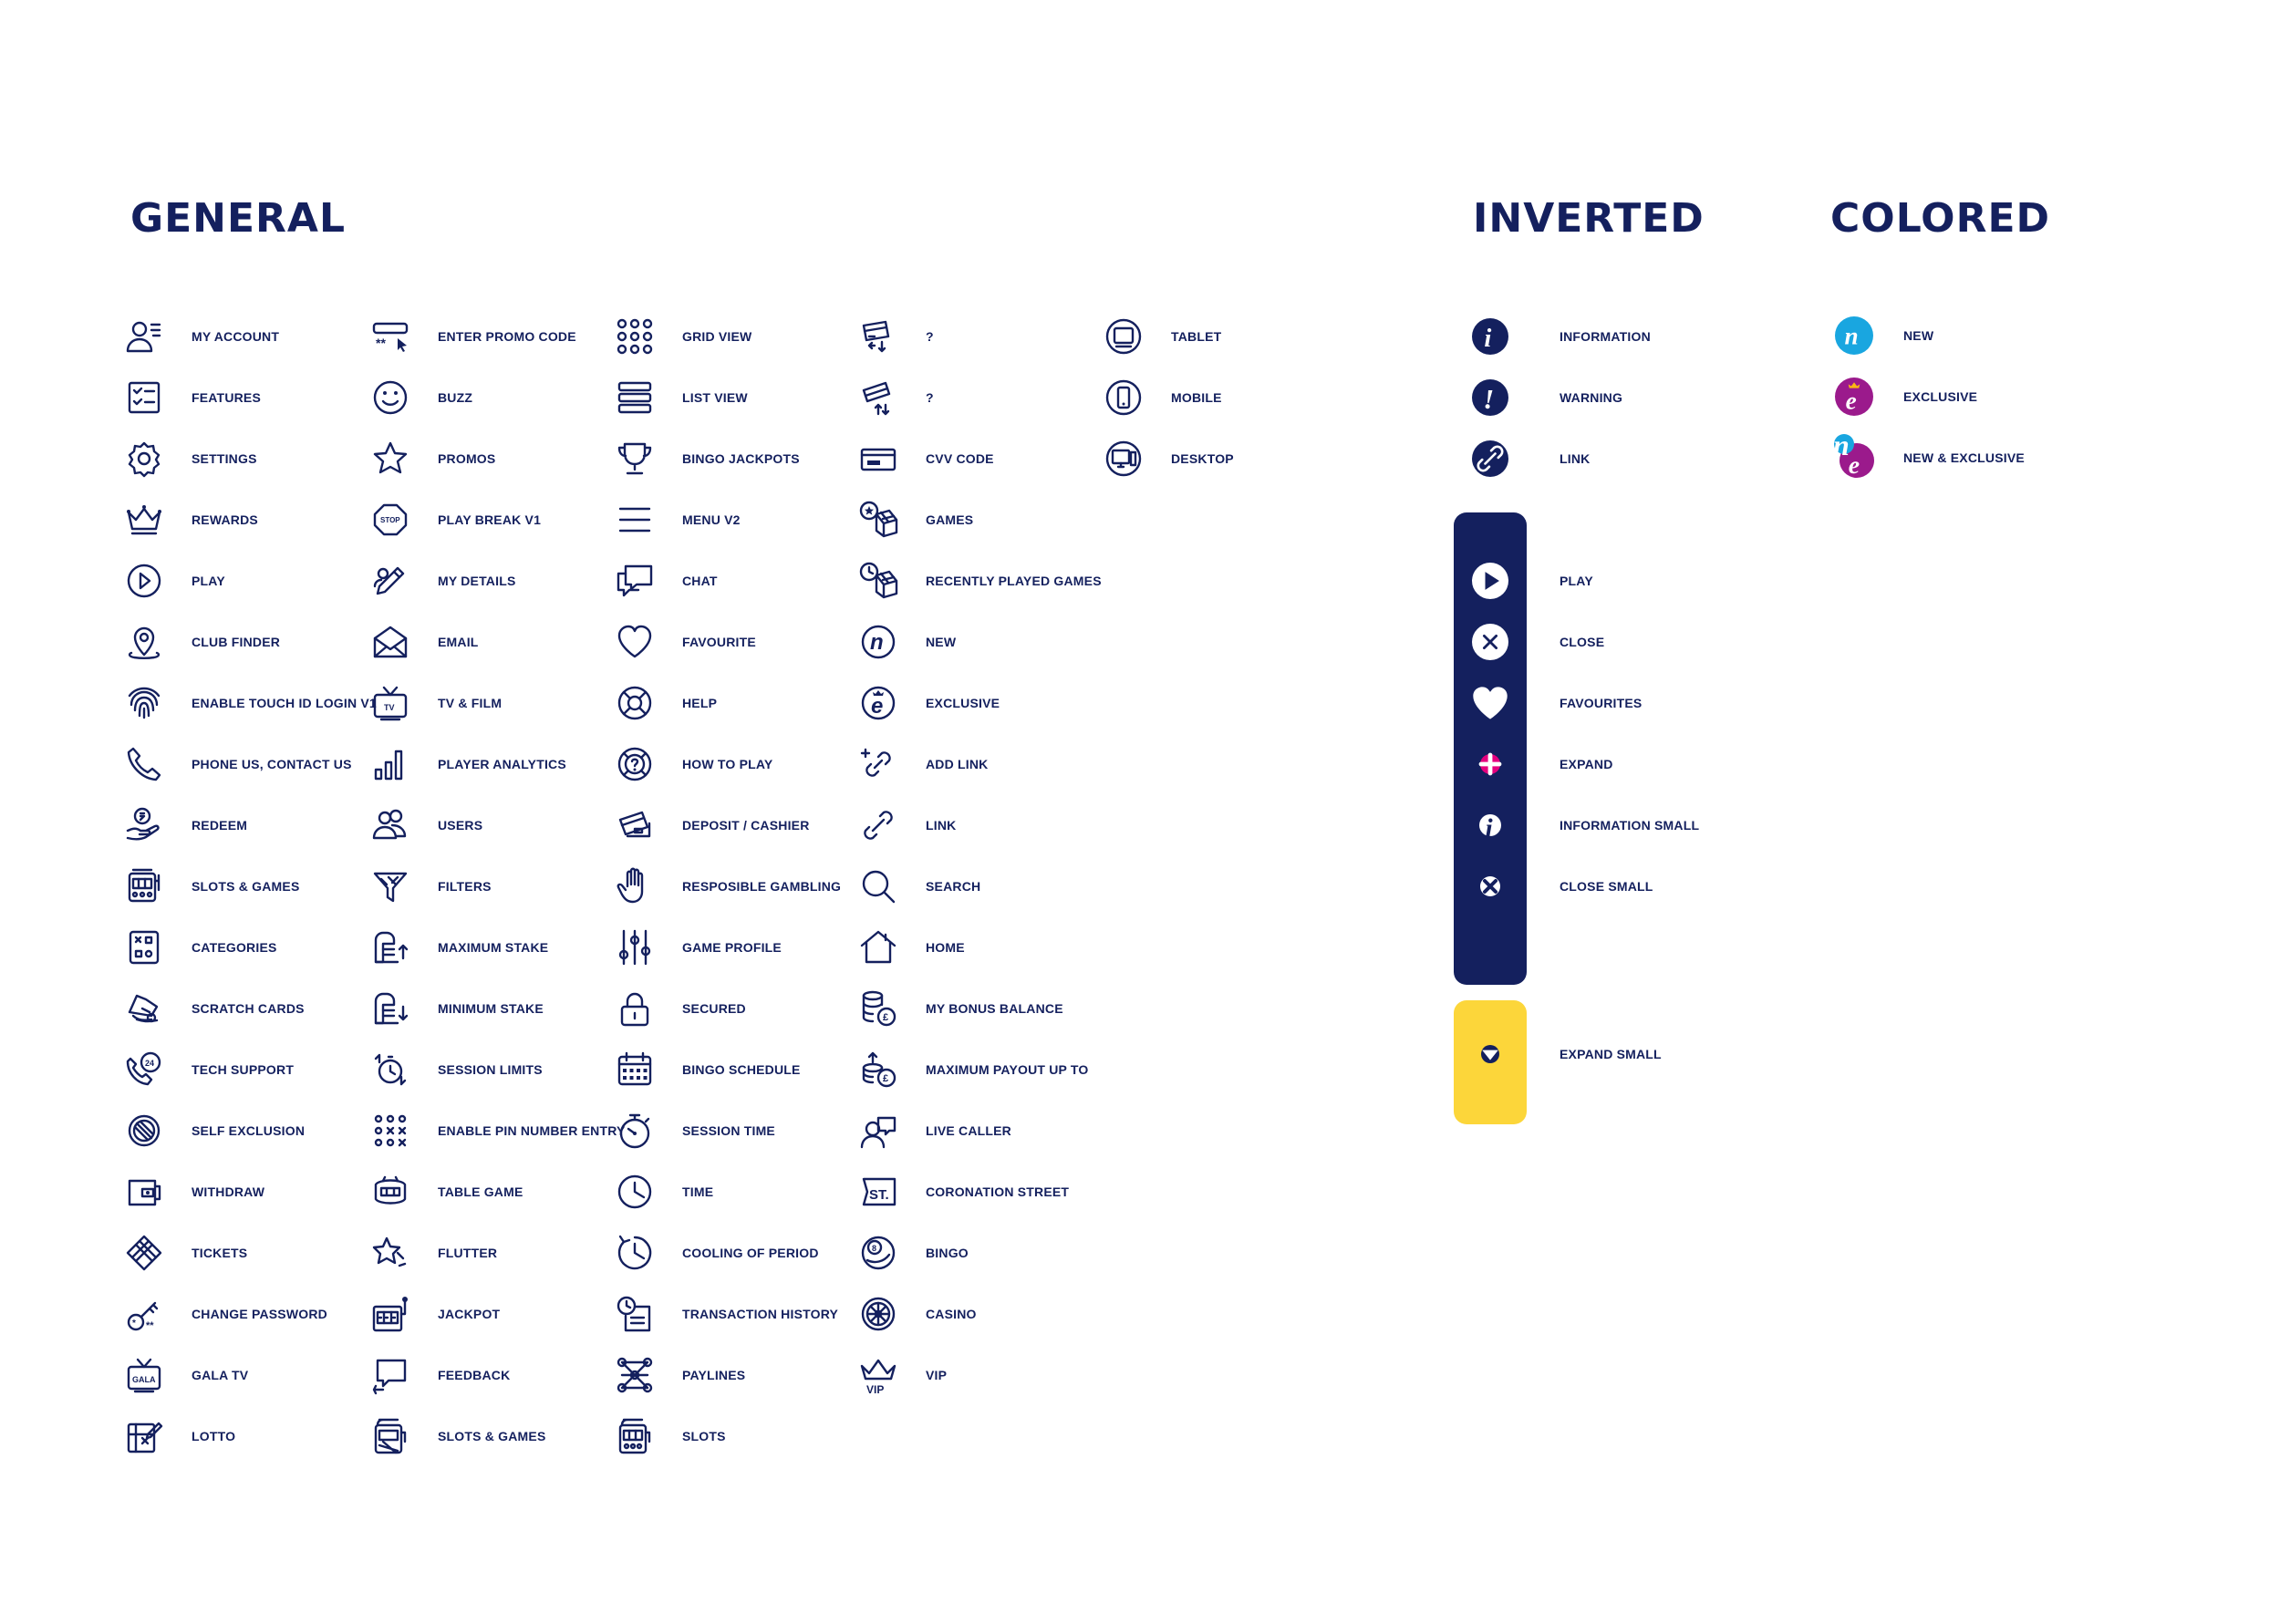  What do you see at coordinates (1490, 703) in the screenshot?
I see `heart-filled-icon` at bounding box center [1490, 703].